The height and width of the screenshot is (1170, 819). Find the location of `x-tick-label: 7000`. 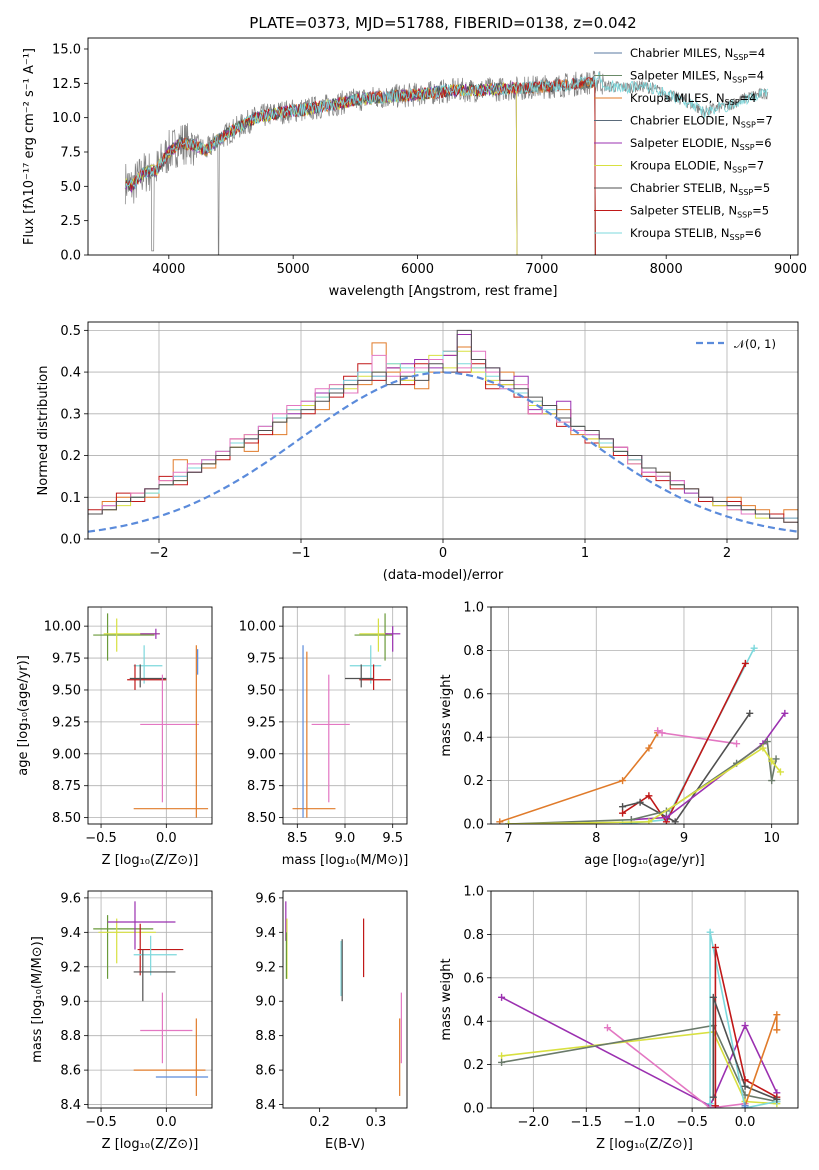

x-tick-label: 7000 is located at coordinates (541, 269).